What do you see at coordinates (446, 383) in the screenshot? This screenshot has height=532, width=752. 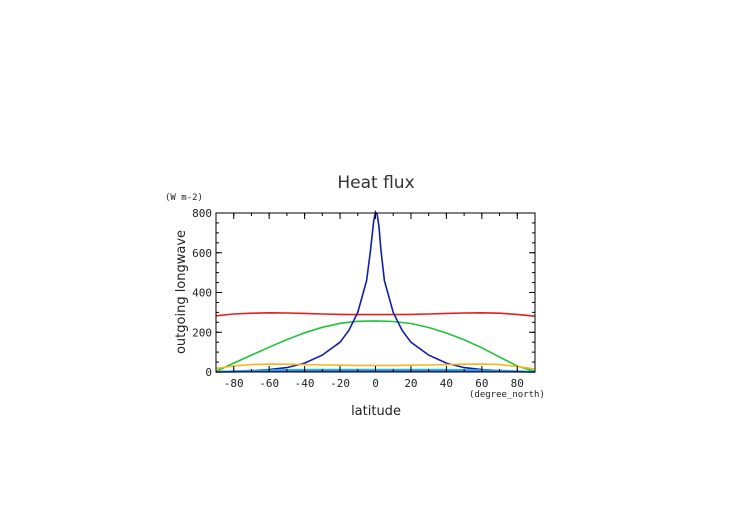 I see `x-tick-label: 40` at bounding box center [446, 383].